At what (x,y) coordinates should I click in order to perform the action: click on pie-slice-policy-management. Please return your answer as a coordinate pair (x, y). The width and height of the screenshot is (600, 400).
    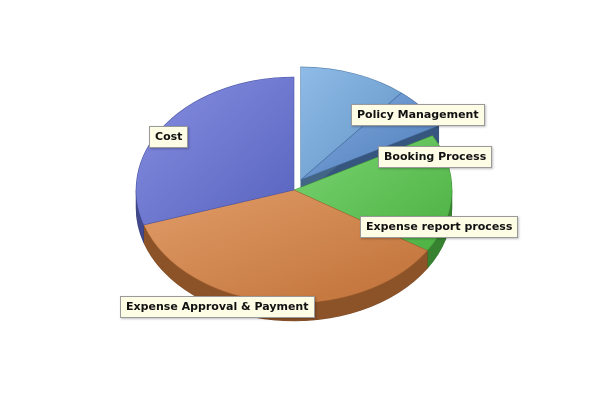
    Looking at the image, I should click on (351, 123).